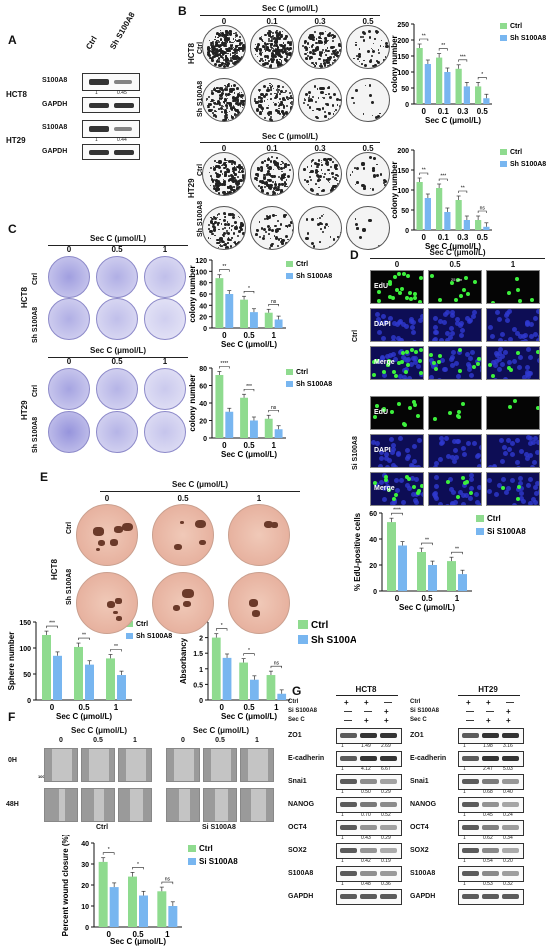 The height and width of the screenshot is (950, 550). Describe the element at coordinates (508, 792) in the screenshot. I see `quant-value: 0.40` at that location.